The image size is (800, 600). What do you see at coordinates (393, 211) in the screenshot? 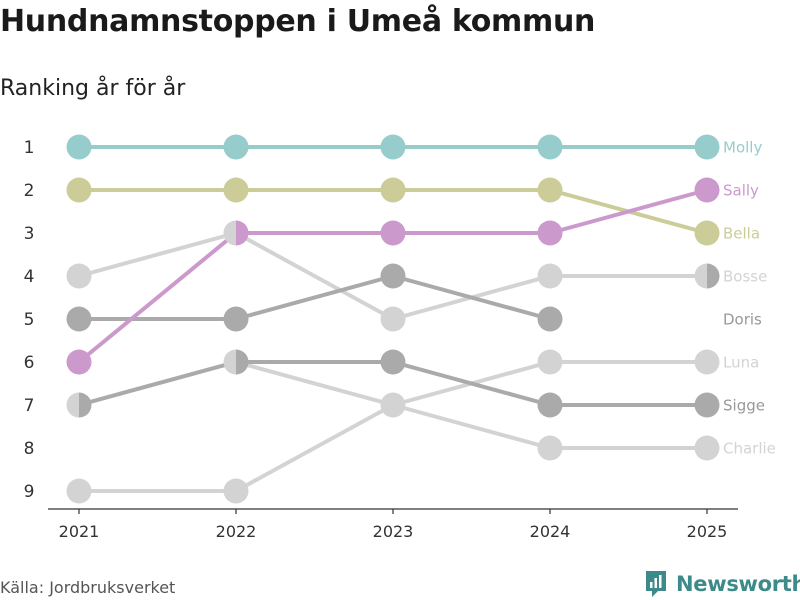
I see `series-bella` at bounding box center [393, 211].